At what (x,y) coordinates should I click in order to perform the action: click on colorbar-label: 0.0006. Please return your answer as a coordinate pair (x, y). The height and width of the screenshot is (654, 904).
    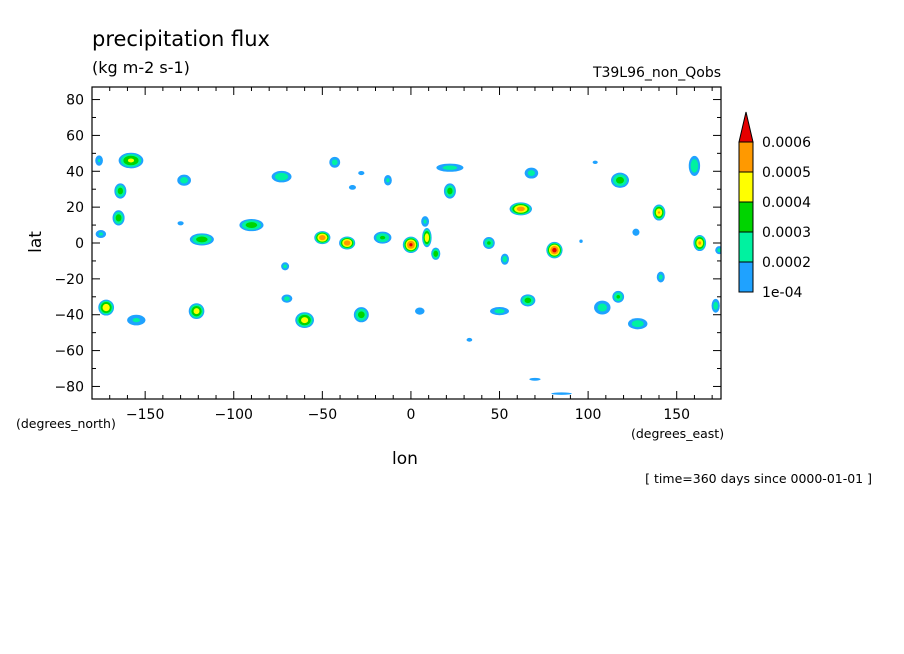
    Looking at the image, I should click on (786, 143).